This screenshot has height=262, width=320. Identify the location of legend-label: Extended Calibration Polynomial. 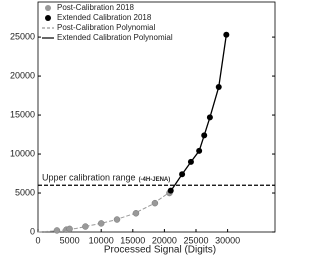
(115, 37).